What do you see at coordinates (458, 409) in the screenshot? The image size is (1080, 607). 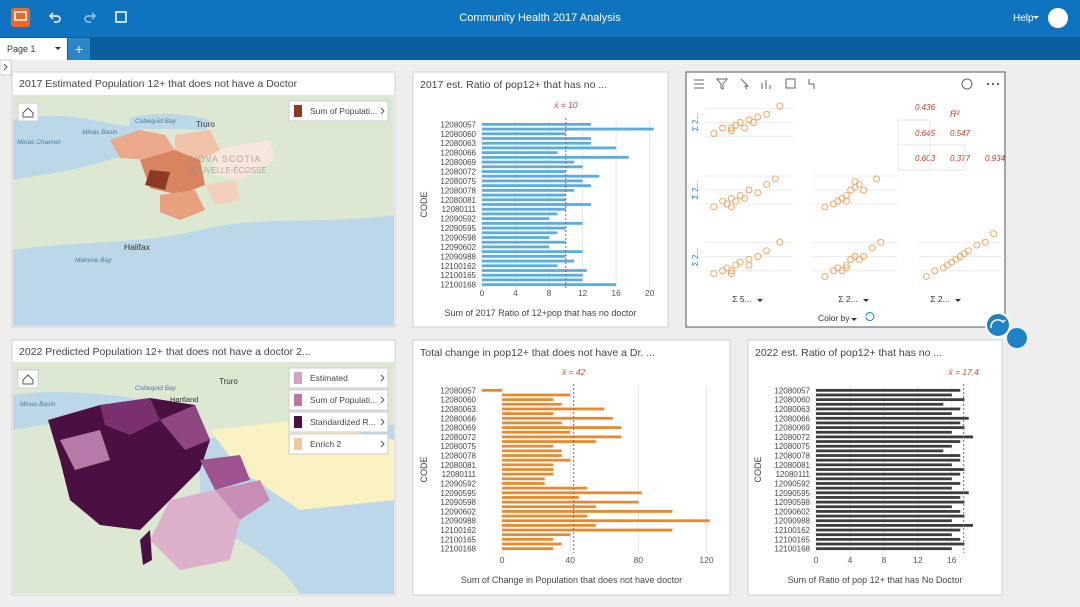 I see `y-tick-label: 12080063` at bounding box center [458, 409].